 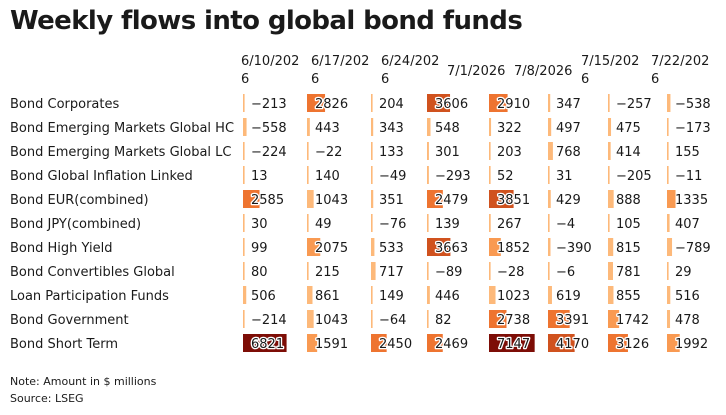 What do you see at coordinates (688, 176) in the screenshot?
I see `data-label: −11` at bounding box center [688, 176].